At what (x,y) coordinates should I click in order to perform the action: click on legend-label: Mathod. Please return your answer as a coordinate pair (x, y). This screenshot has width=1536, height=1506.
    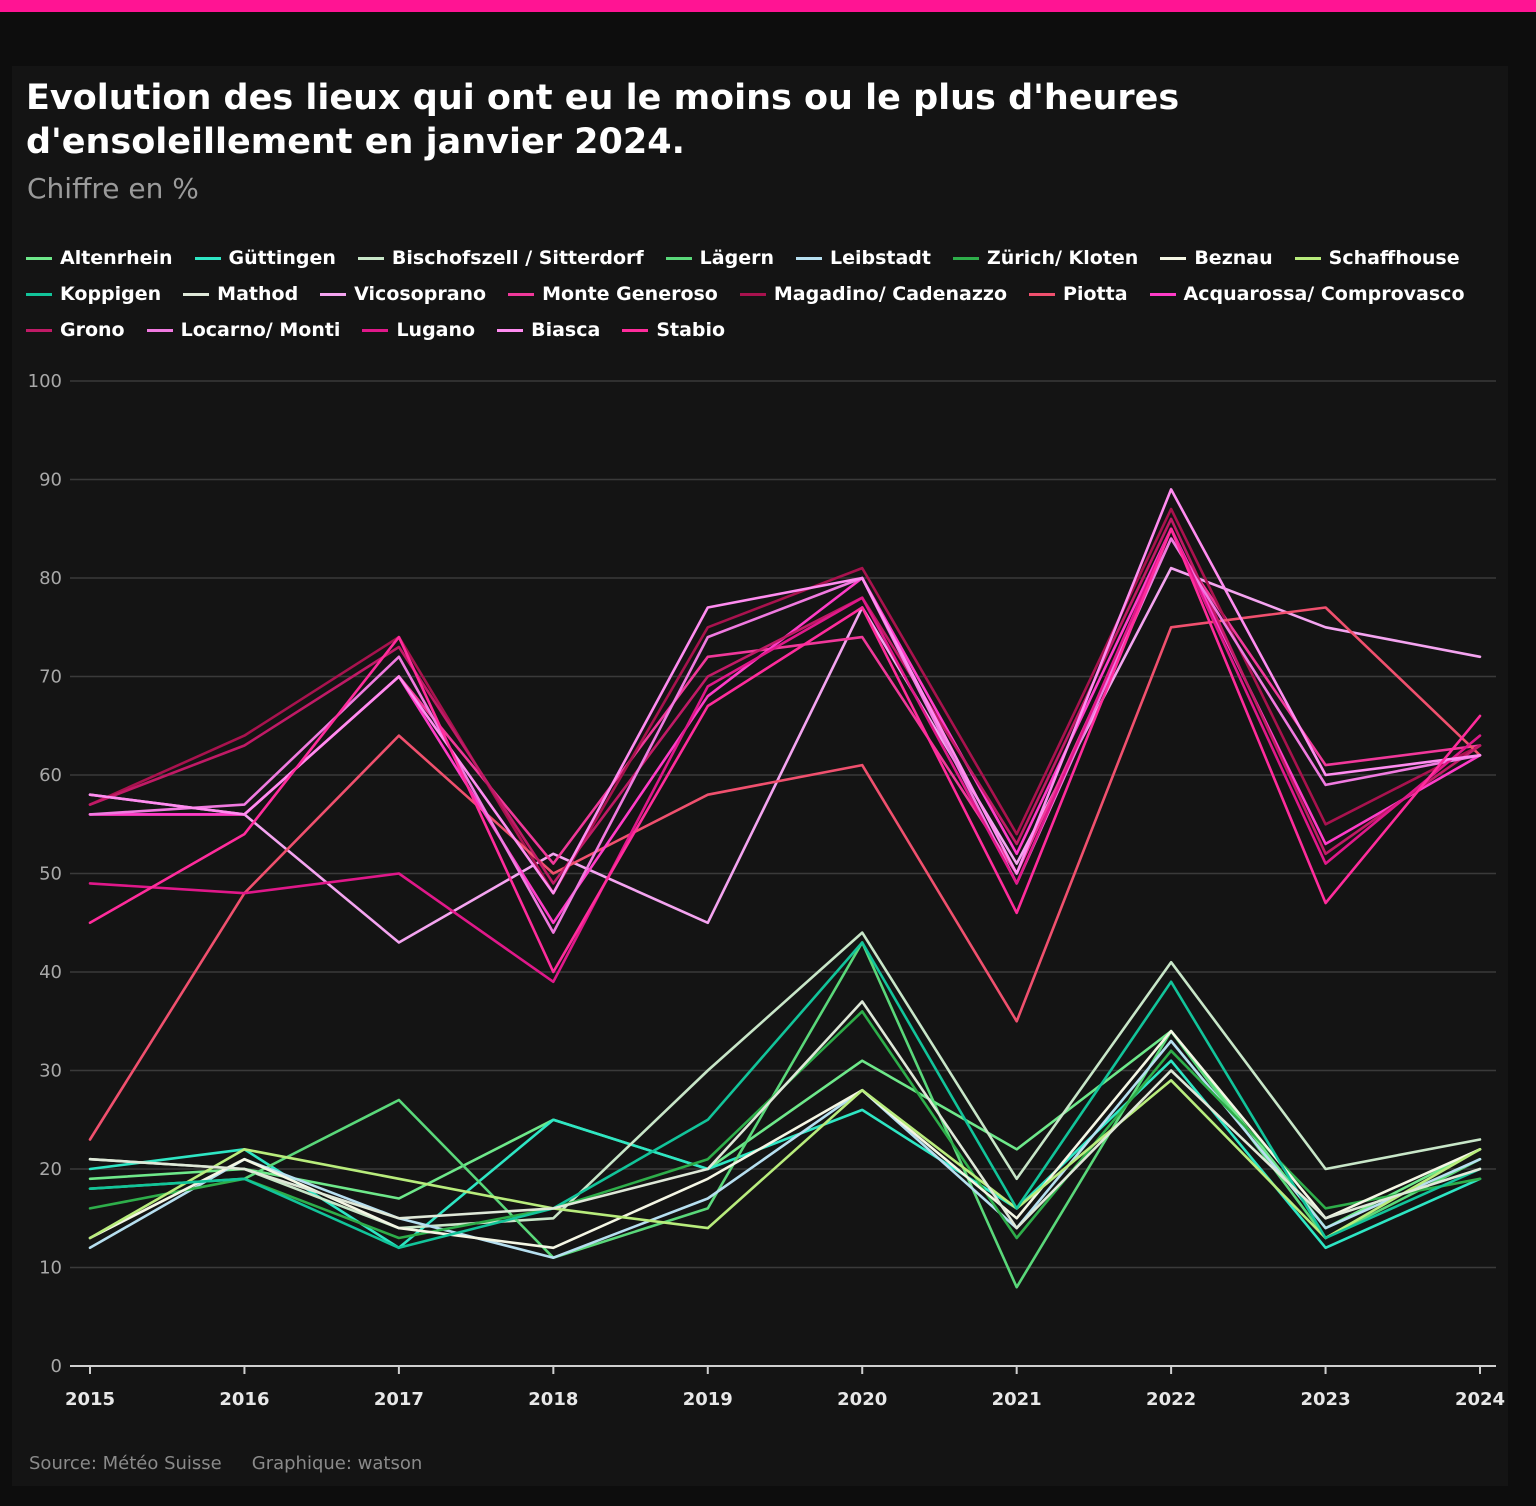
    Looking at the image, I should click on (258, 294).